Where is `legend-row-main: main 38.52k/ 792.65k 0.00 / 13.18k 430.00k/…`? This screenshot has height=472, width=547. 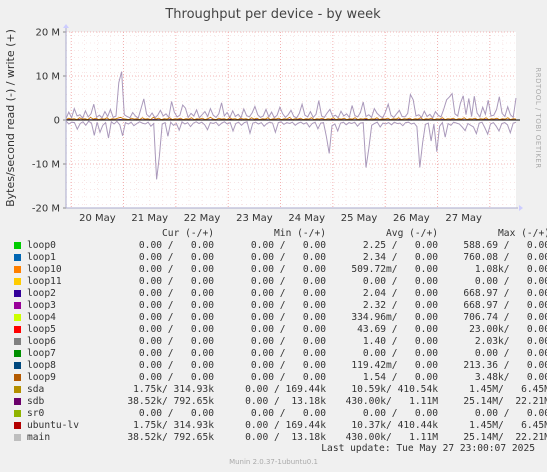 legend-row-main: main 38.52k/ 792.65k 0.00 / 13.18k 430.00k/… is located at coordinates (279, 438).